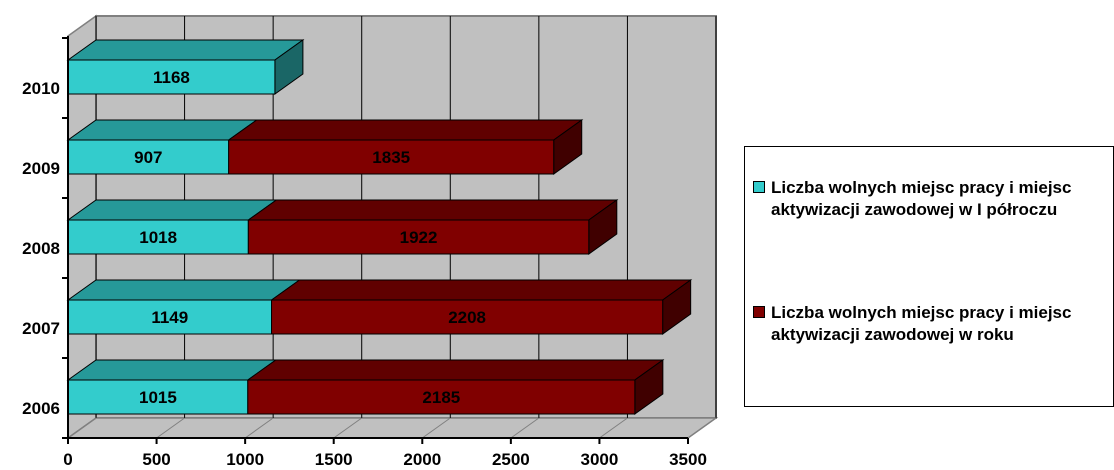 The width and height of the screenshot is (1114, 470). I want to click on bar-top-2009-s1, so click(162, 130).